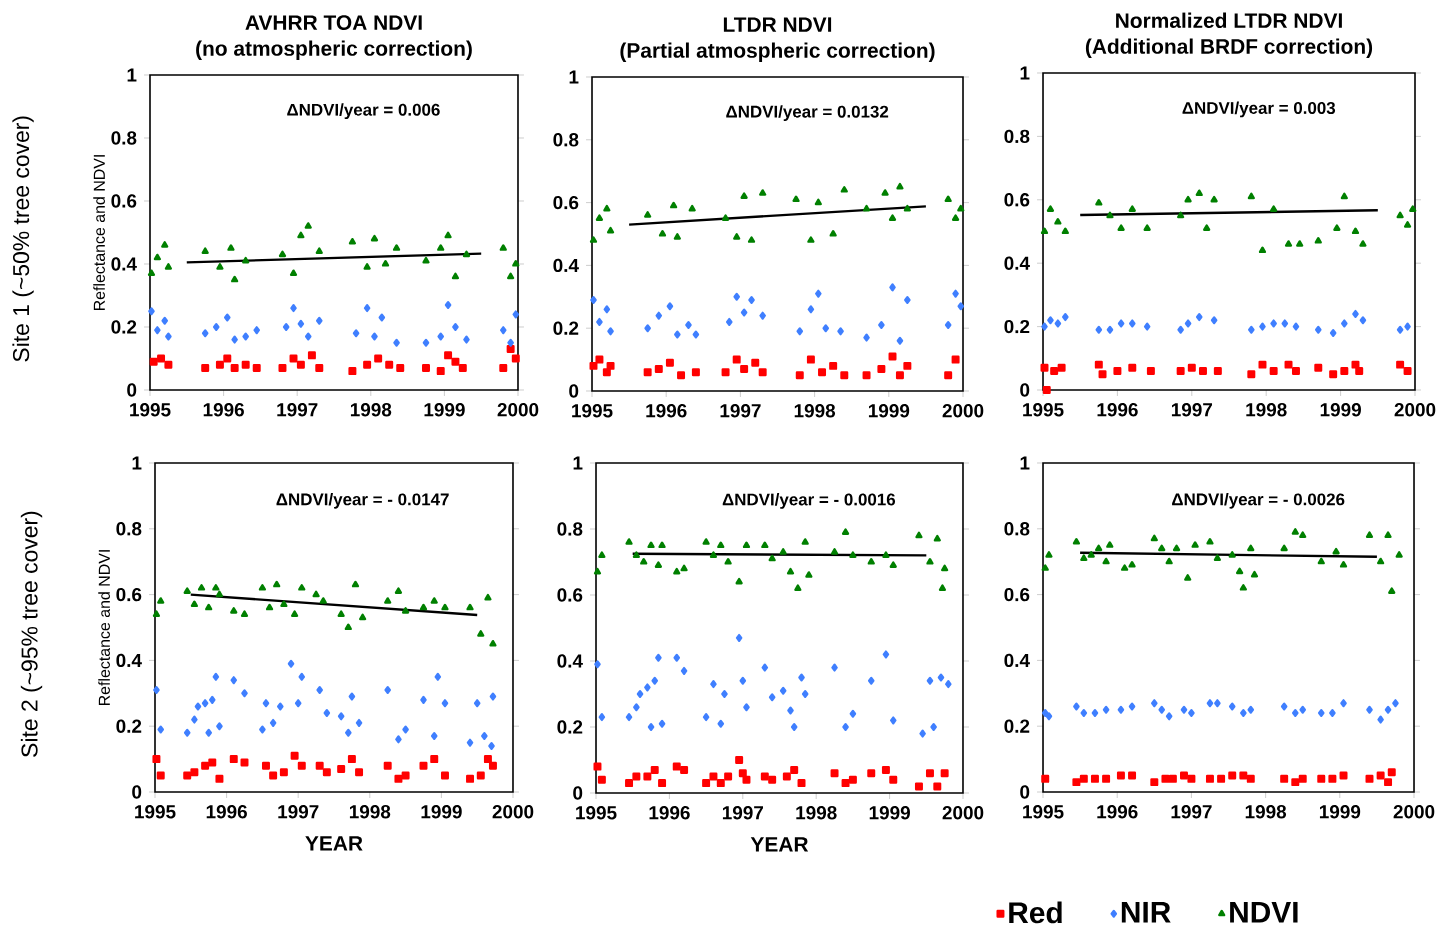  What do you see at coordinates (1258, 500) in the screenshot?
I see `annotation: ΔNDVI/year = - 0.0026` at bounding box center [1258, 500].